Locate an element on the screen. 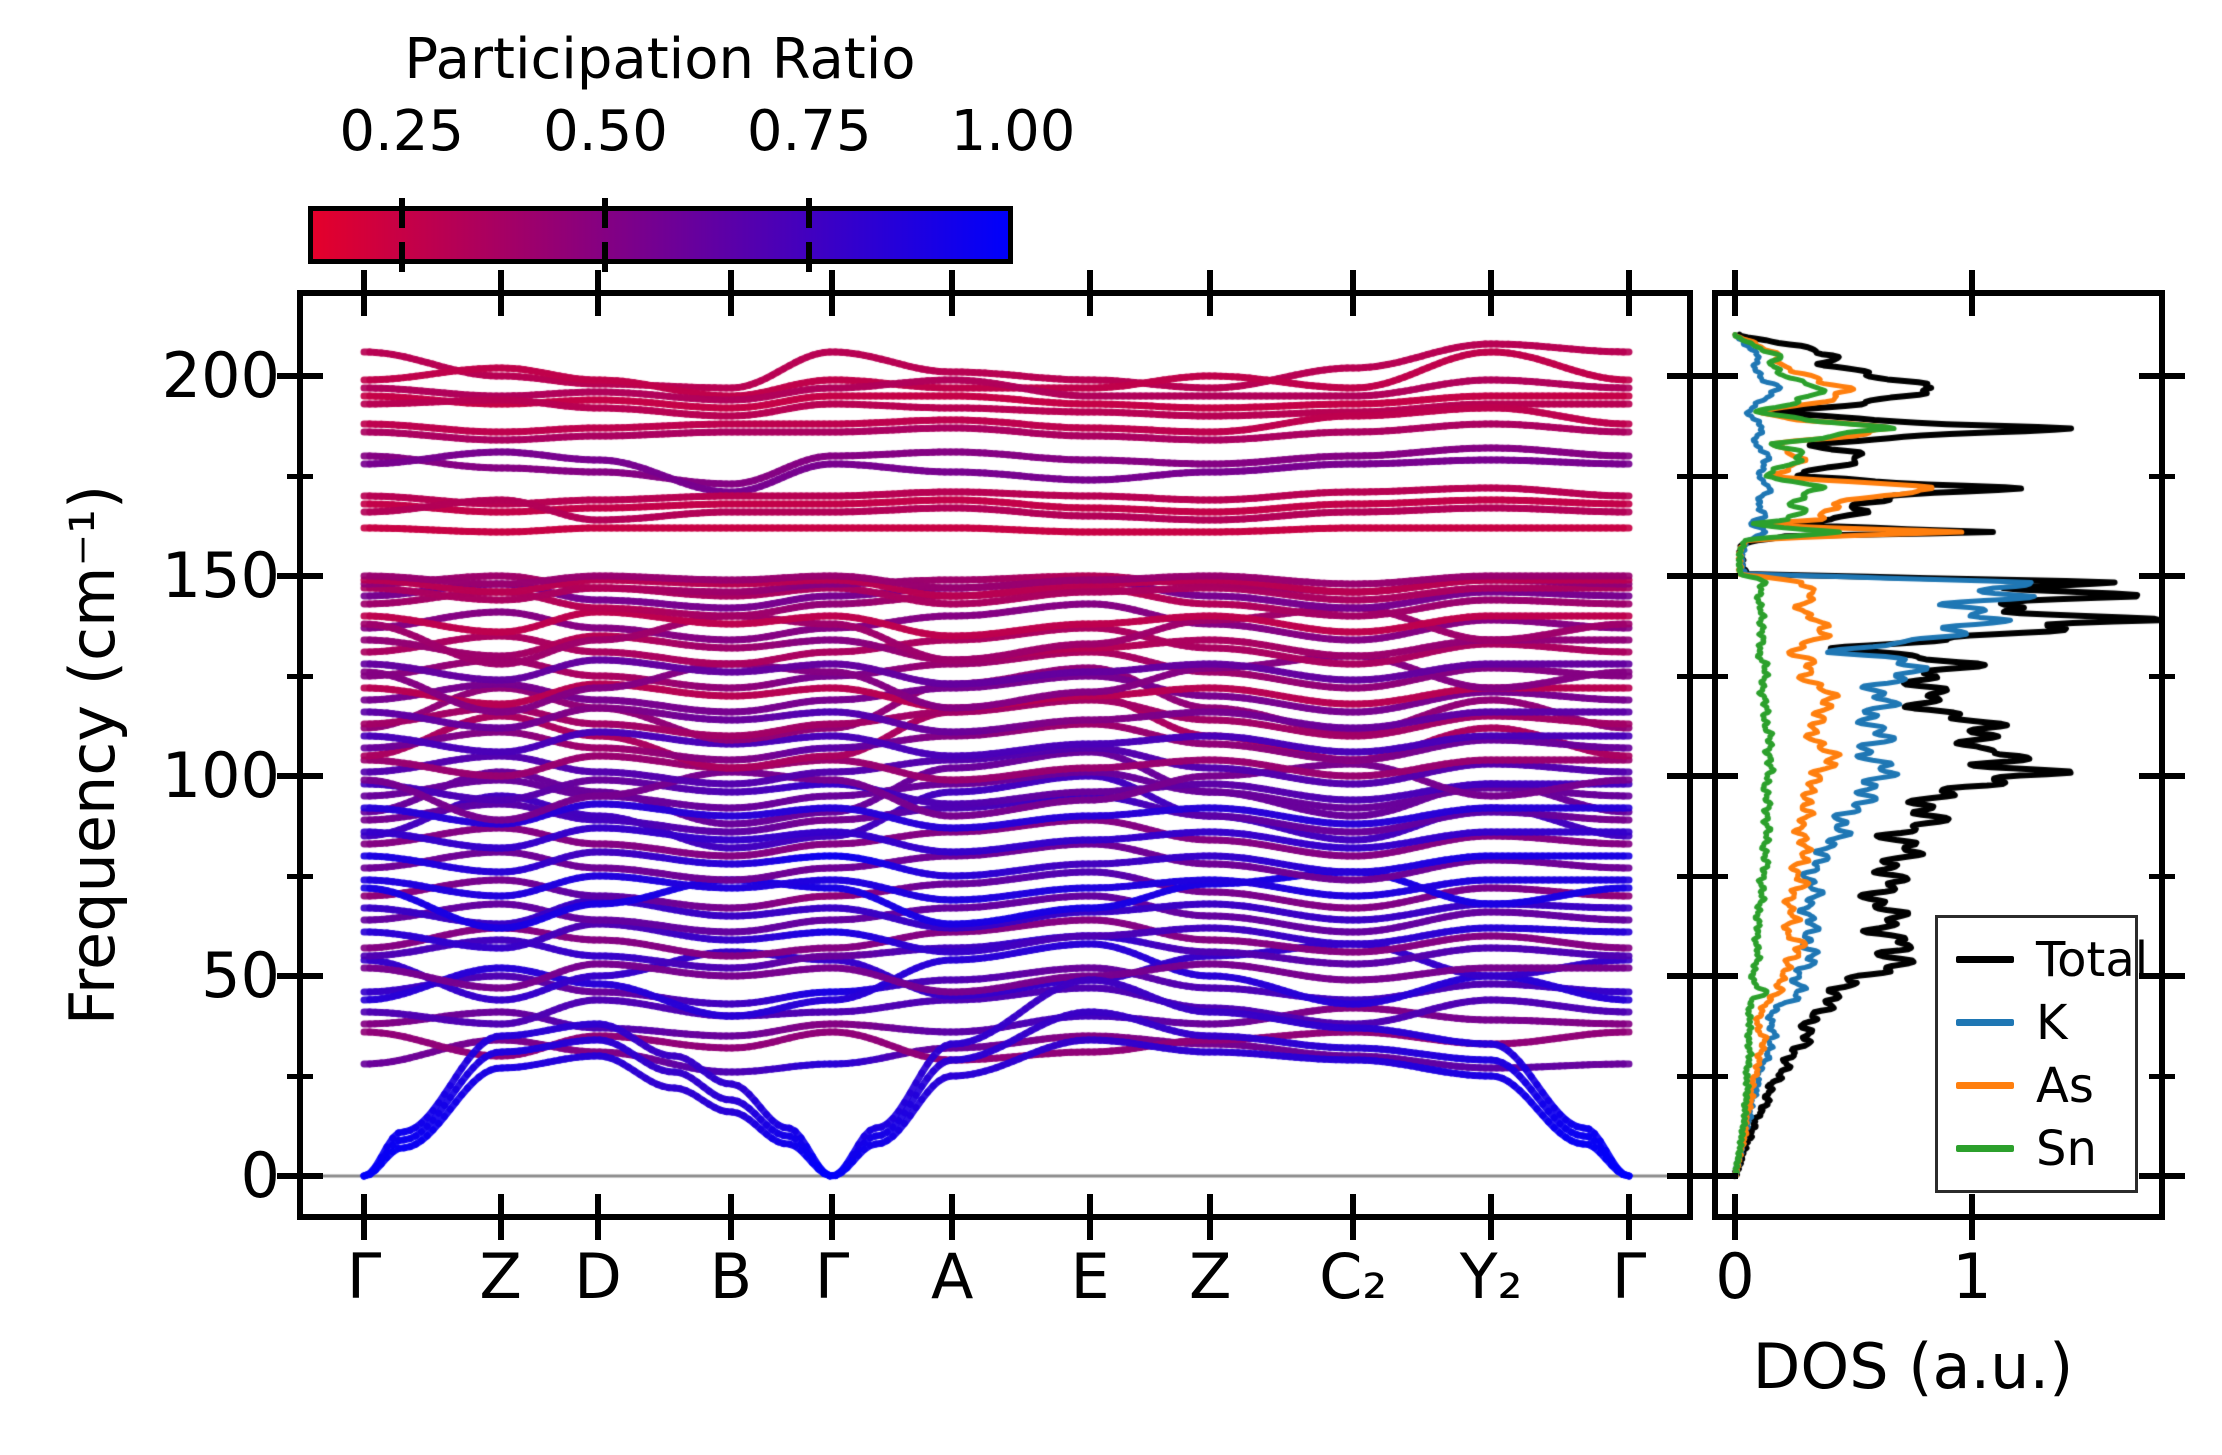 This screenshot has height=1455, width=2222. dos-legend: Total K As Sn is located at coordinates (2041, 1054).